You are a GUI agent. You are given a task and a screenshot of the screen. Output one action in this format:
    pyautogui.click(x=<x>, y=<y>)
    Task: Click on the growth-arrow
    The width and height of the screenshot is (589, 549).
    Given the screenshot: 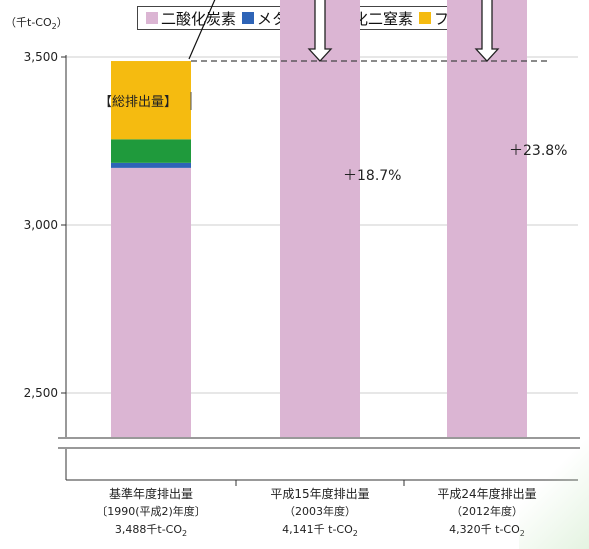 What is the action you would take?
    pyautogui.click(x=202, y=30)
    